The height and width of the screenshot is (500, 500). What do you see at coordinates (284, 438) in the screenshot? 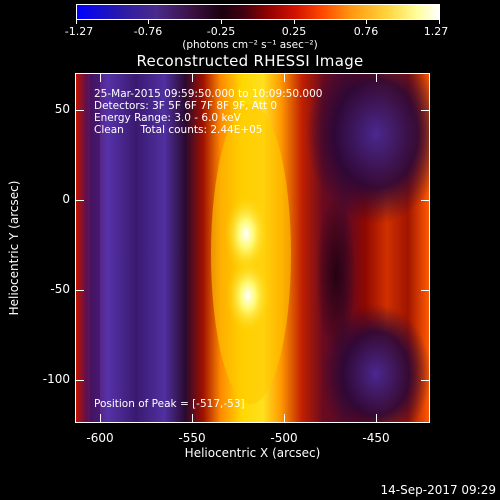
I see `x-tick-label: -500` at bounding box center [284, 438].